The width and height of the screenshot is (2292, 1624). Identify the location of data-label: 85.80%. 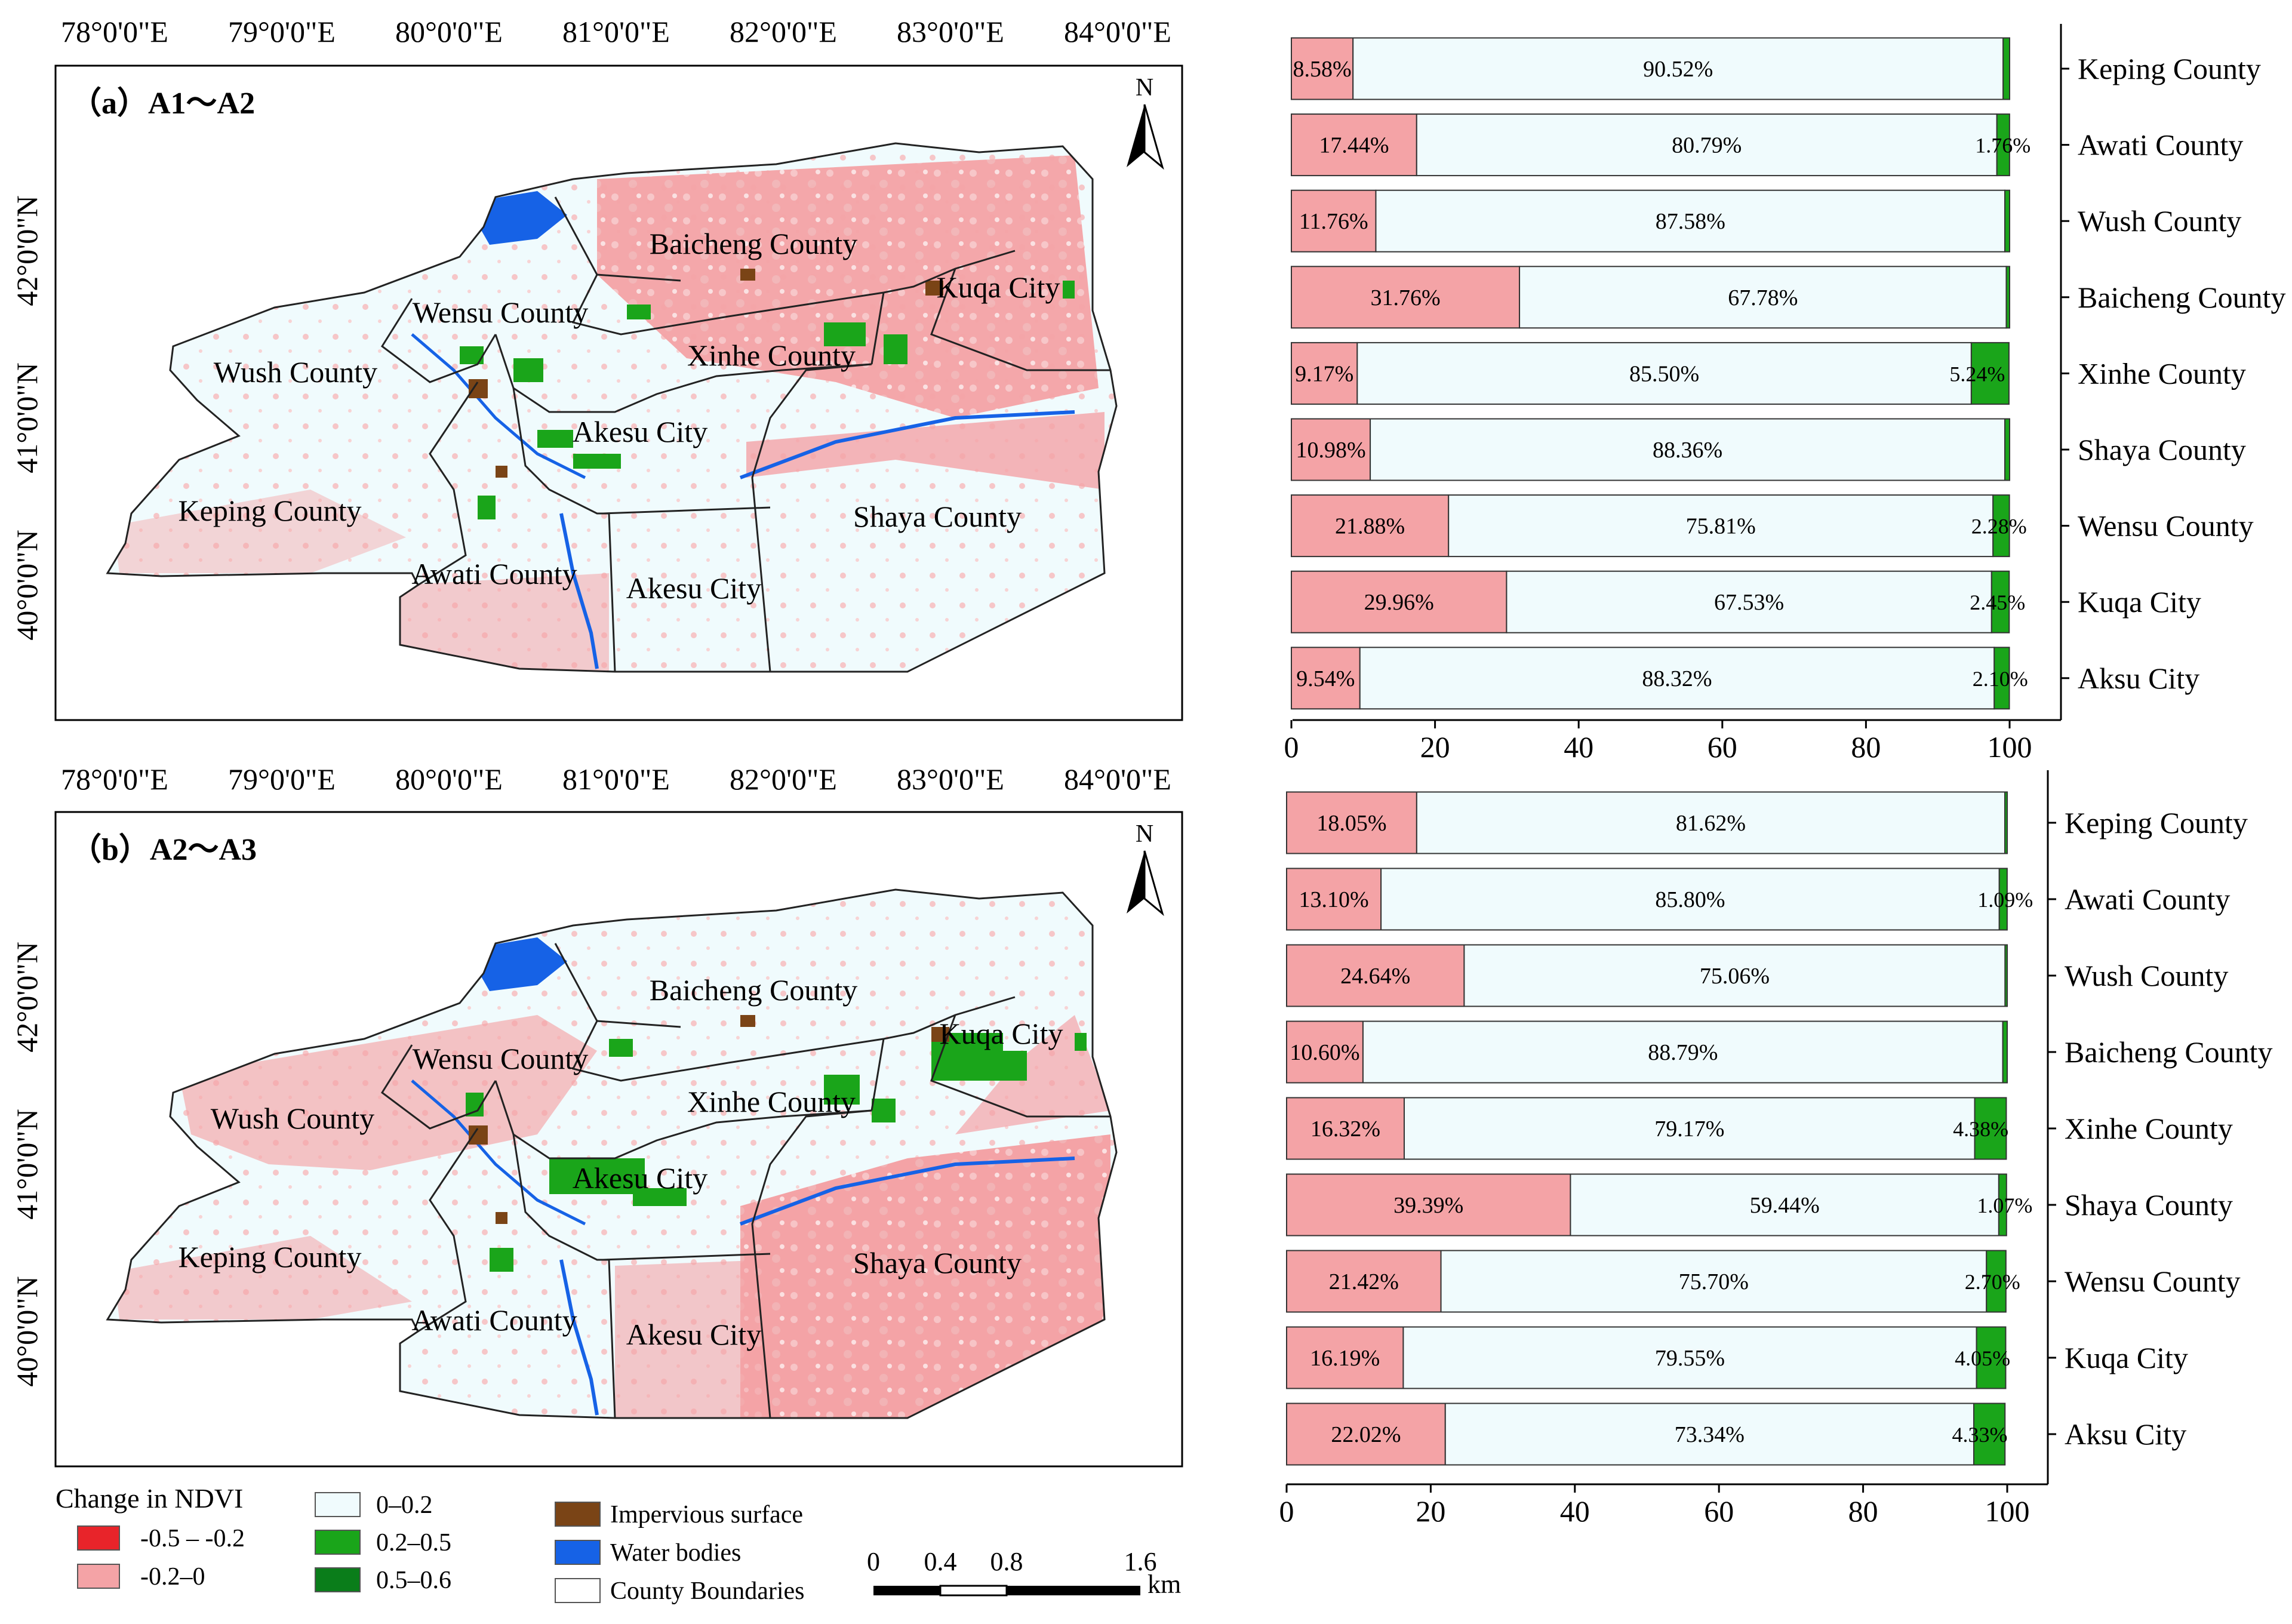
(1690, 899).